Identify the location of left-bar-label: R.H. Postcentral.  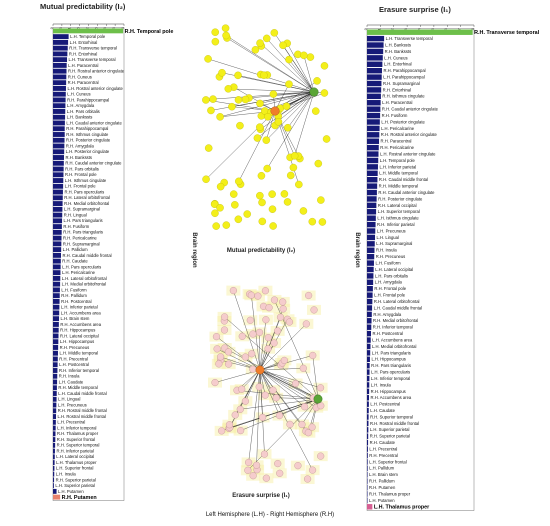
(76, 301).